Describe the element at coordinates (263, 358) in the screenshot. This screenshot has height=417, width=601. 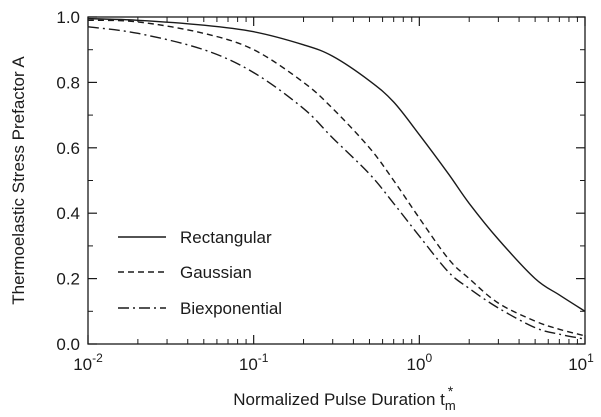
I see `x-tick-exponent: -1` at that location.